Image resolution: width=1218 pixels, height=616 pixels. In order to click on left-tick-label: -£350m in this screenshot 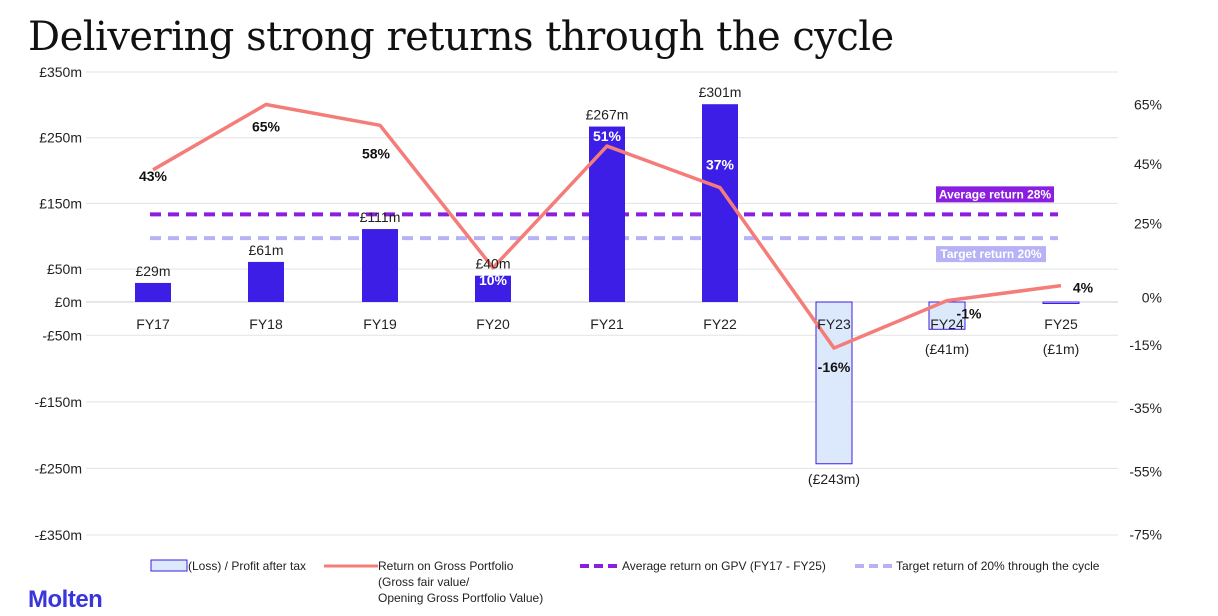, I will do `click(58, 535)`.